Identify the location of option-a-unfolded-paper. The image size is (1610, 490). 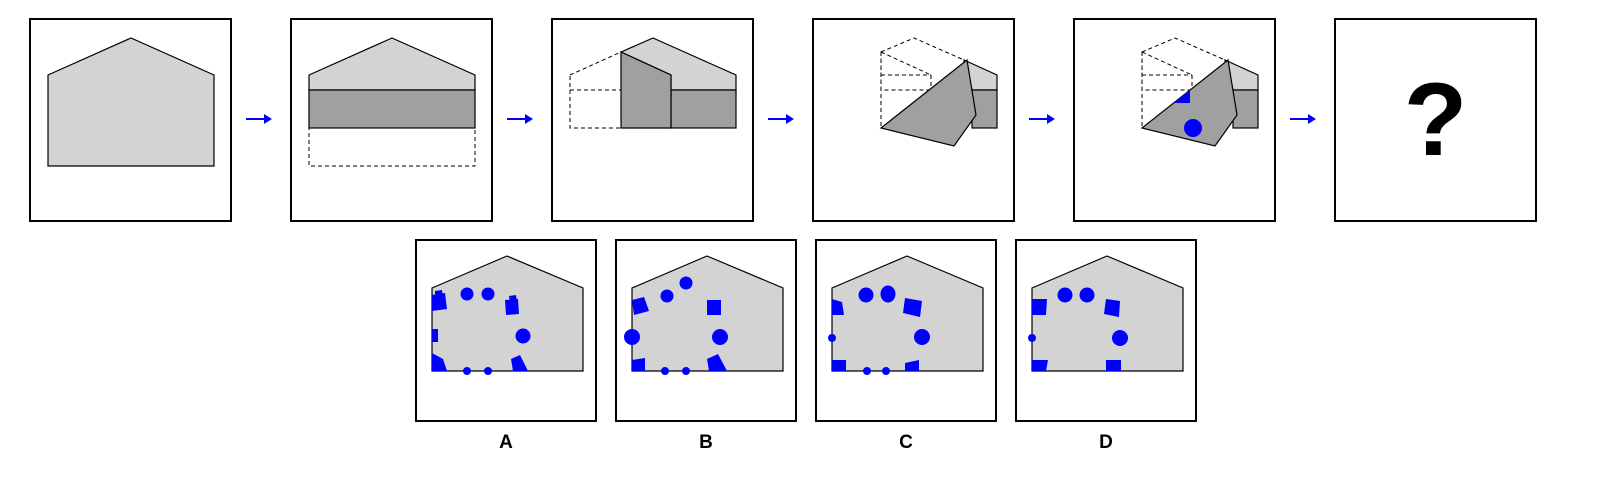
(507, 315).